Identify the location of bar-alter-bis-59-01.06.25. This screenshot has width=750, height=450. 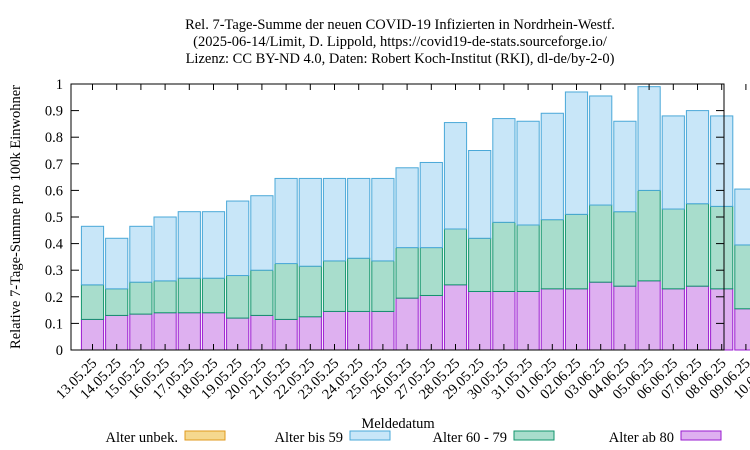
(552, 166).